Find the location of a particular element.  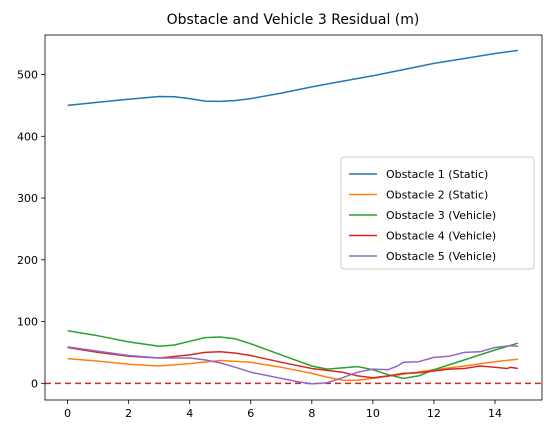

legend-label: Obstacle 1 (Static) is located at coordinates (437, 174).